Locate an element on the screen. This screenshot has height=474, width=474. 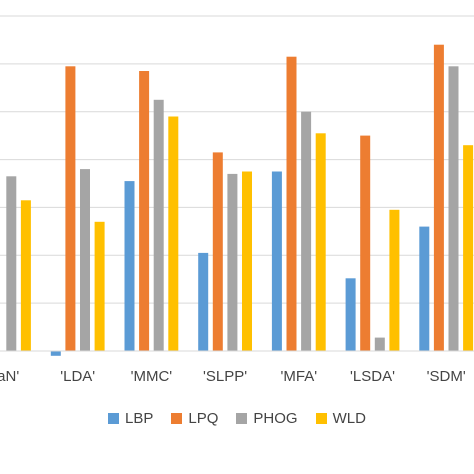
x-tick-label: 'SLPP' is located at coordinates (225, 376).